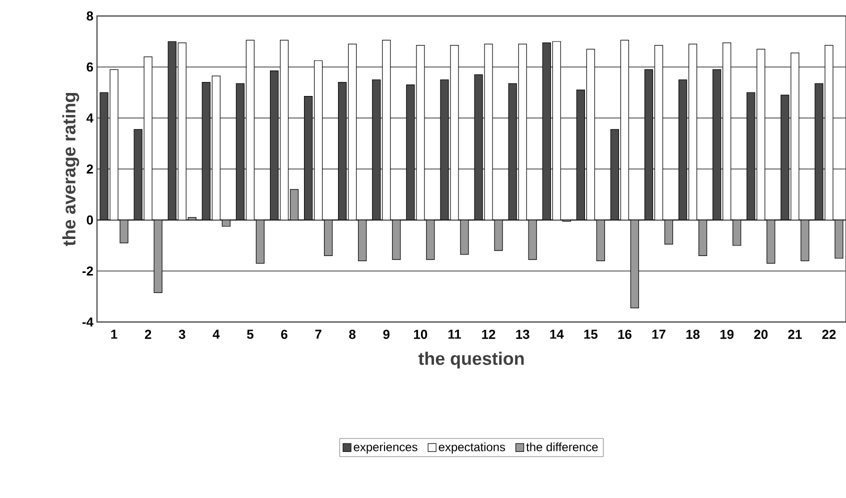 This screenshot has width=846, height=498. What do you see at coordinates (216, 334) in the screenshot?
I see `x-tick-label: 4` at bounding box center [216, 334].